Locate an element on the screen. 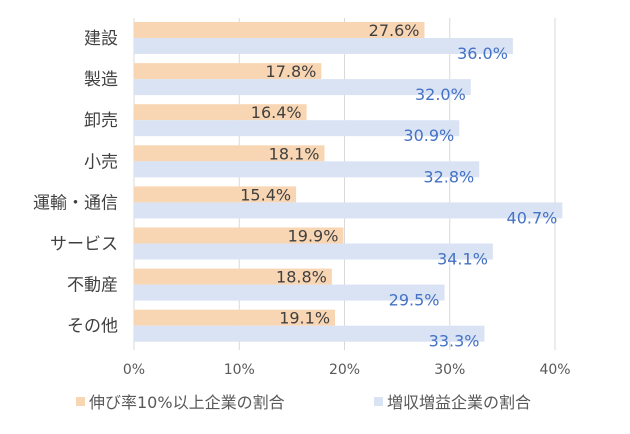 The image size is (630, 434). data-label: 16.4% is located at coordinates (276, 112).